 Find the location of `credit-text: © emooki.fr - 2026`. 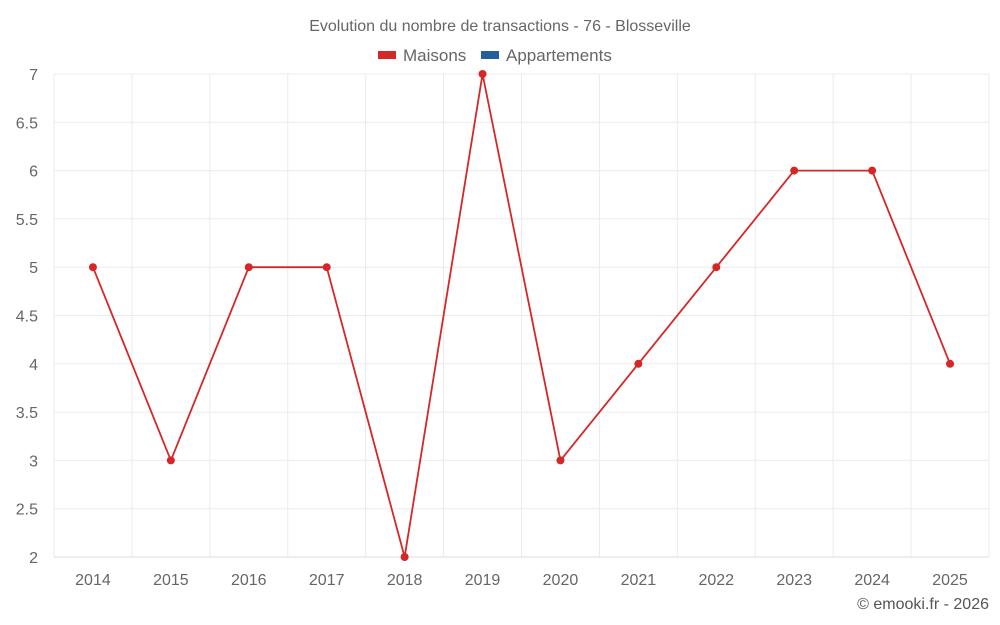

credit-text: © emooki.fr - 2026 is located at coordinates (923, 604).